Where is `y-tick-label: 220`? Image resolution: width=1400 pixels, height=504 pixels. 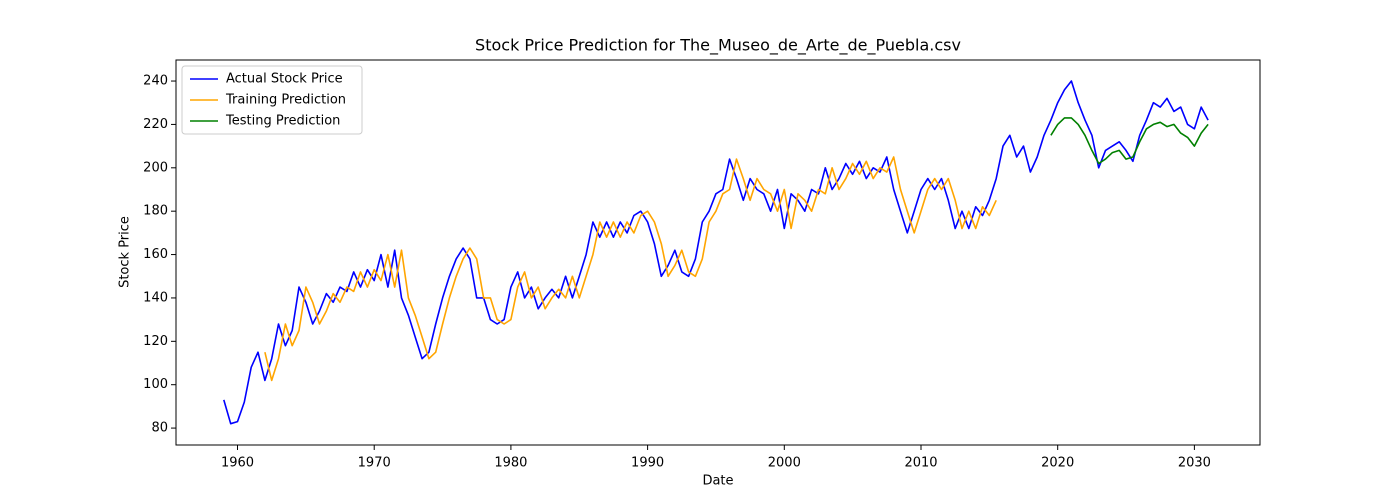
y-tick-label: 220 is located at coordinates (155, 124).